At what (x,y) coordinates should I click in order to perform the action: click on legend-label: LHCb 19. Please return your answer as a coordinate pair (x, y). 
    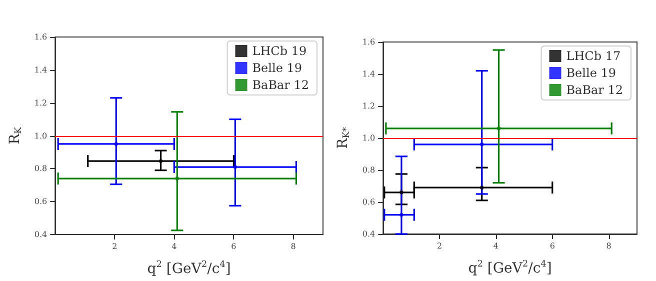
    Looking at the image, I should click on (279, 51).